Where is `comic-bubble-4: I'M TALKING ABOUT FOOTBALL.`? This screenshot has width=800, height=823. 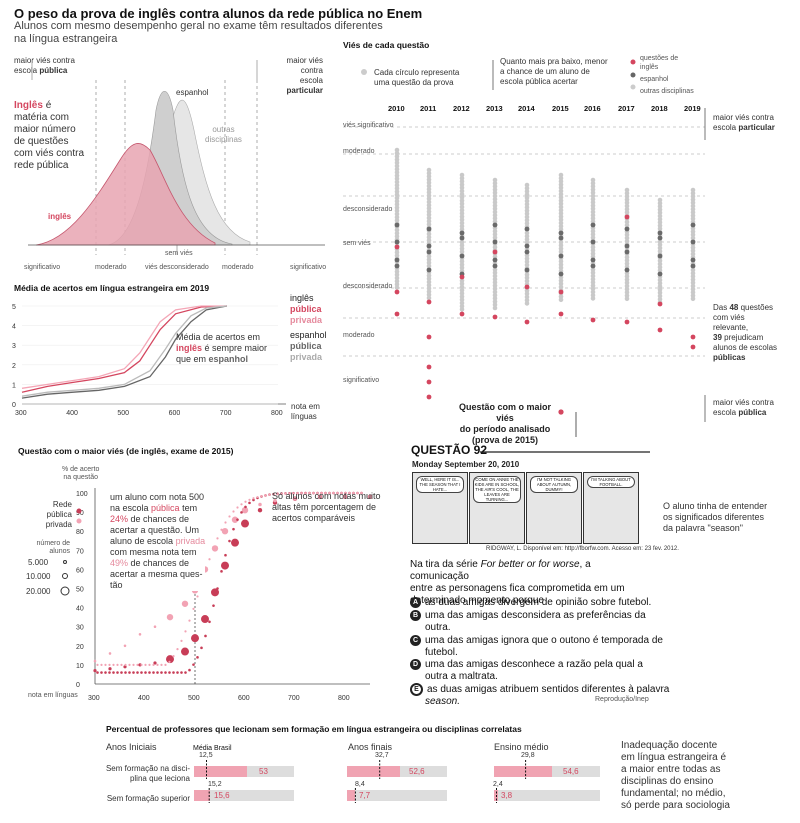
comic-bubble-4: I'M TALKING ABOUT FOOTBALL. is located at coordinates (611, 482).